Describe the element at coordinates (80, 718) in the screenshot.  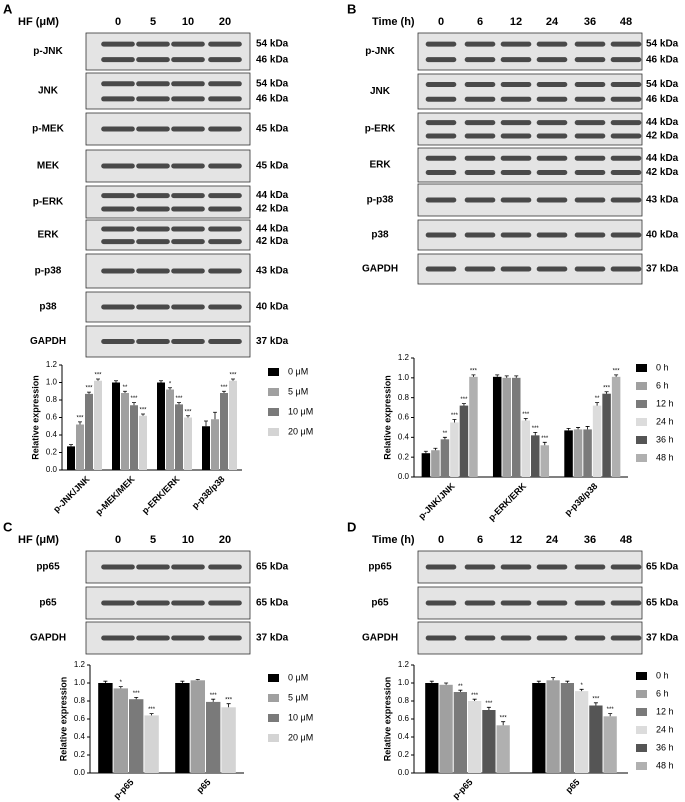
I see `y-tick-label: 0.6` at that location.